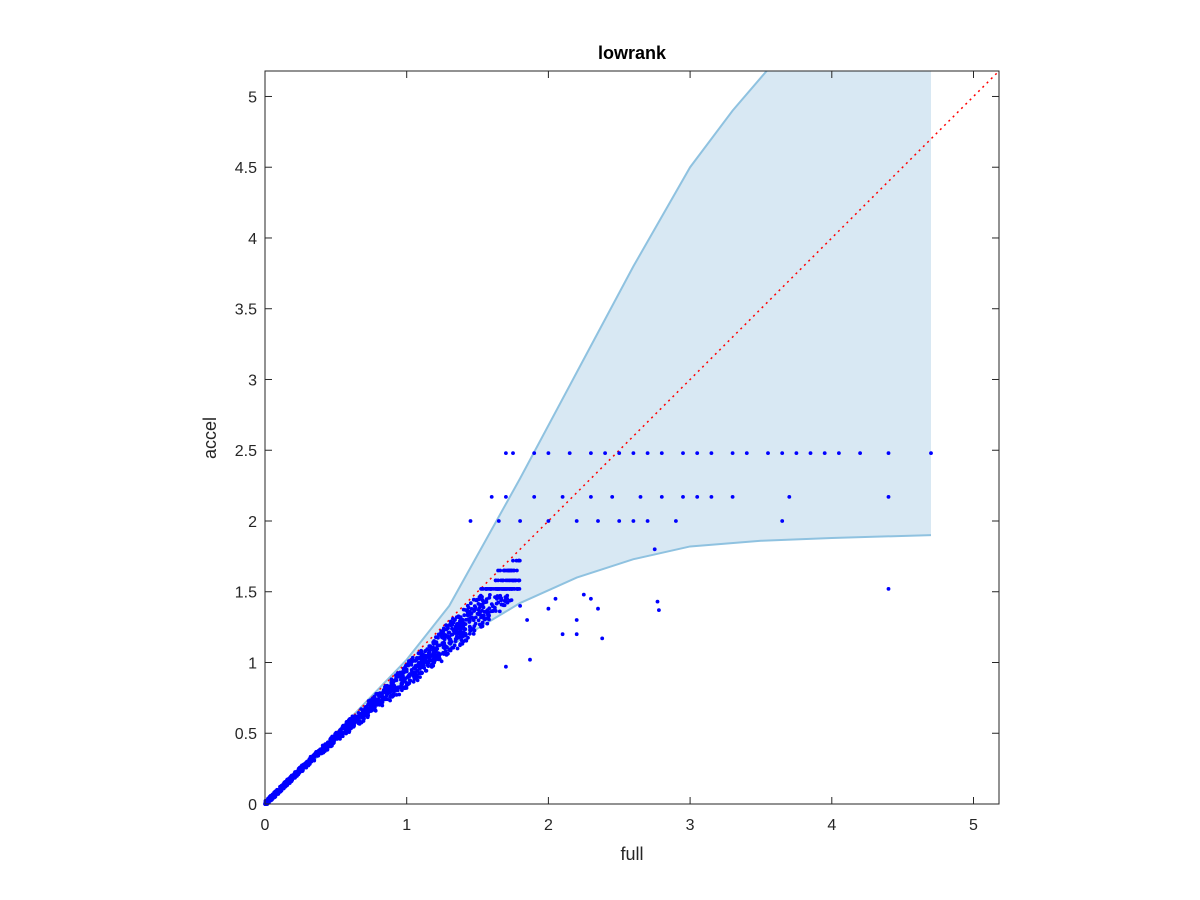 The width and height of the screenshot is (1200, 900). I want to click on x-tick-label: 1, so click(406, 825).